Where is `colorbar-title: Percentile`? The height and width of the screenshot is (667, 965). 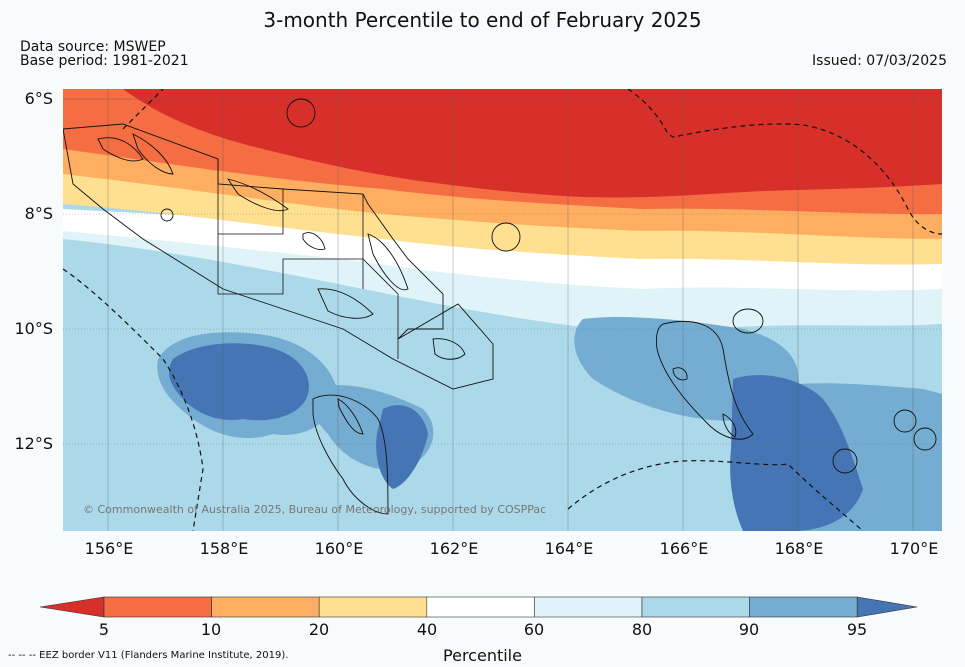 colorbar-title: Percentile is located at coordinates (482, 655).